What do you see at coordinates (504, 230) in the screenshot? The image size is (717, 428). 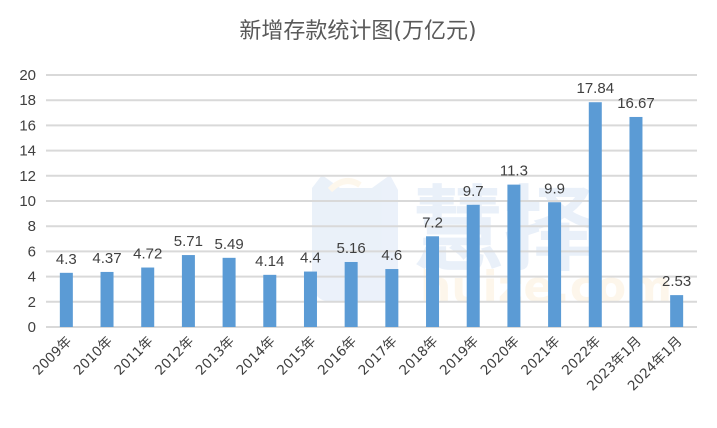 I see `watermark-logo-text: 慧择` at bounding box center [504, 230].